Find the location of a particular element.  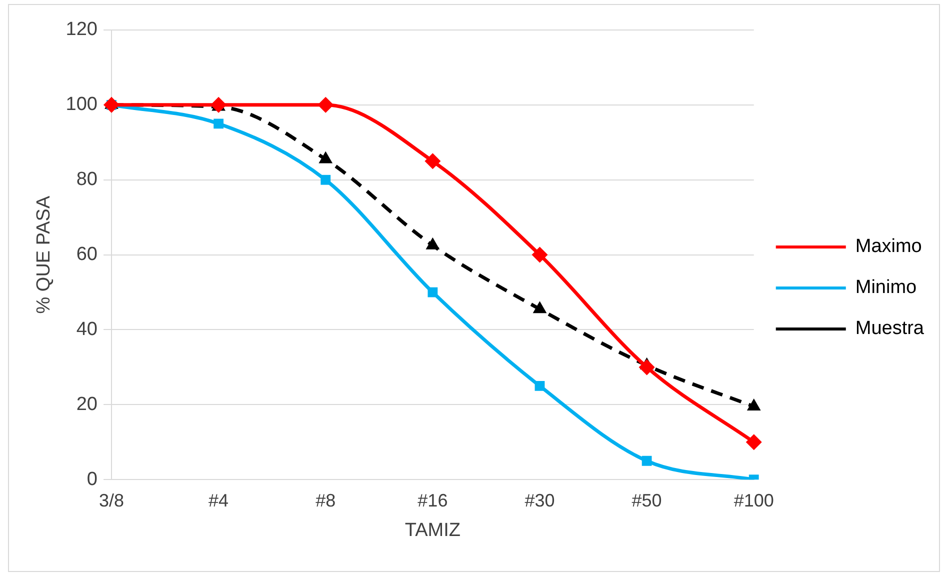

y-axis-title: % QUE PASA is located at coordinates (44, 255).